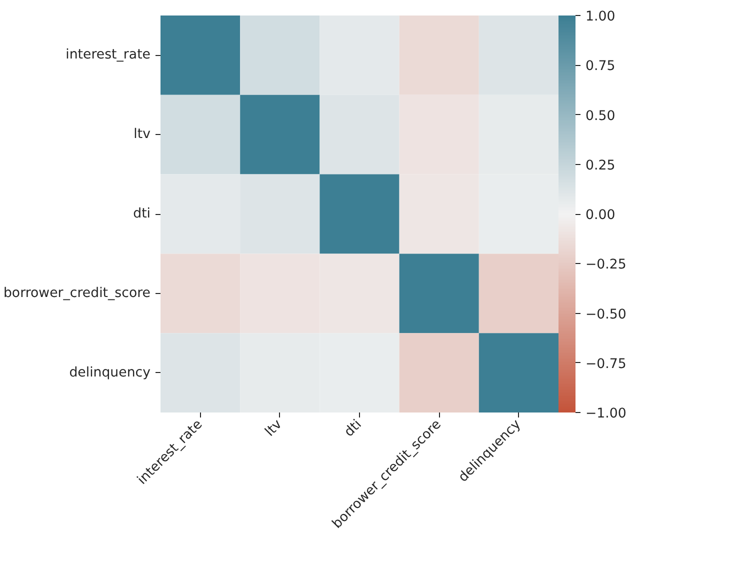 This screenshot has height=581, width=742. What do you see at coordinates (110, 372) in the screenshot?
I see `y-tick-label: delinquency` at bounding box center [110, 372].